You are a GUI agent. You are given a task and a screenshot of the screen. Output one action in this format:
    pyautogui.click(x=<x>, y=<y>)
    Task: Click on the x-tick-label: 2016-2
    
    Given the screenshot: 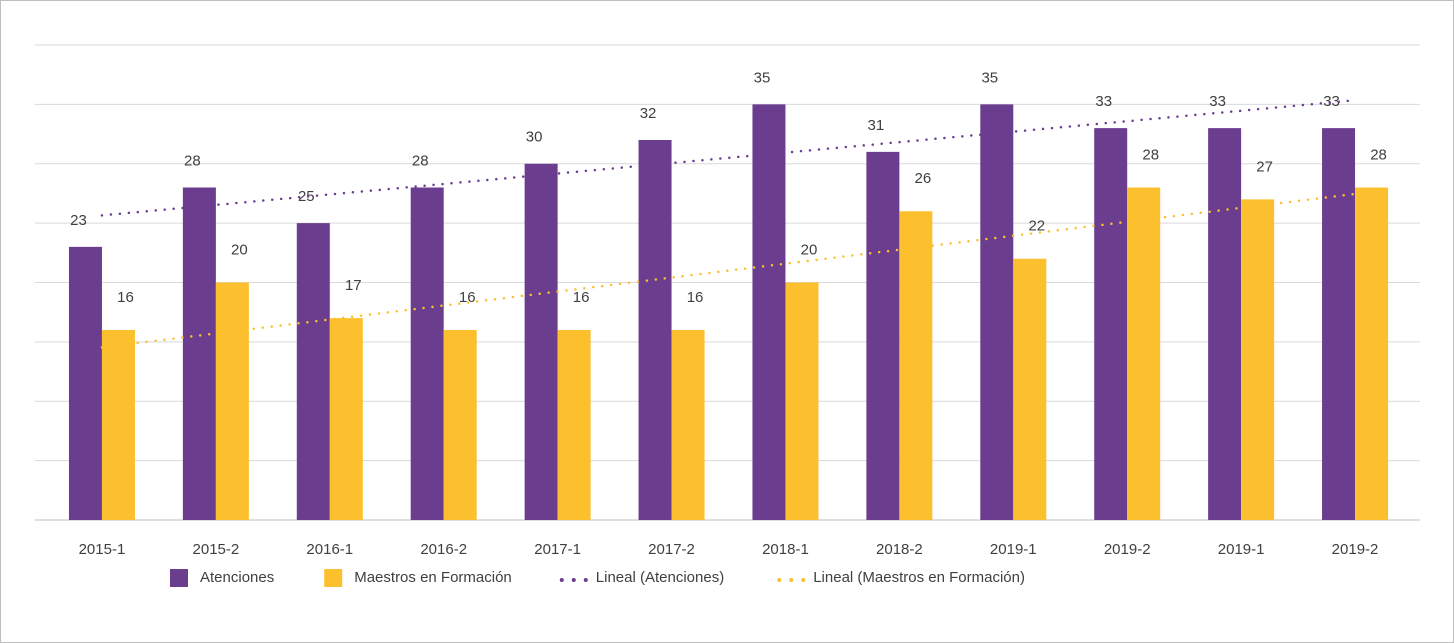 What is the action you would take?
    pyautogui.click(x=443, y=549)
    